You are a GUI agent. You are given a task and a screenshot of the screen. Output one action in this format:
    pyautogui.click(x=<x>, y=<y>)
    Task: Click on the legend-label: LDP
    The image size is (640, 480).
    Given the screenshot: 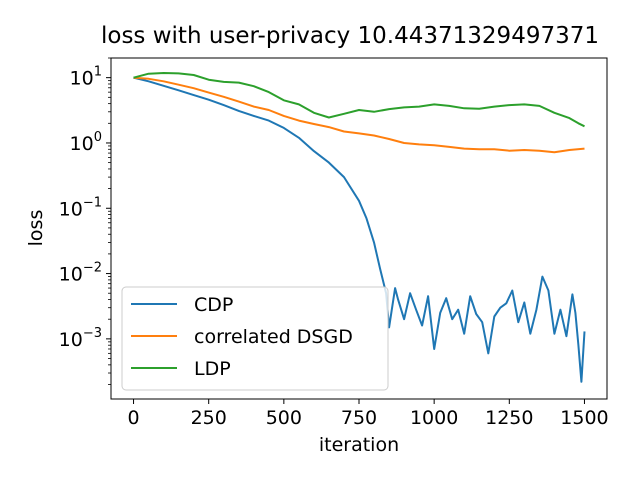 What is the action you would take?
    pyautogui.click(x=212, y=369)
    